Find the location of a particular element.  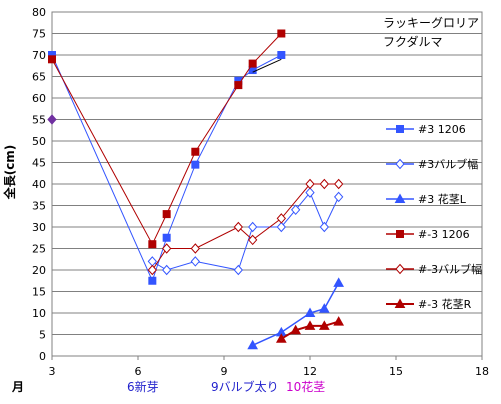

legend-entry: #3バルブ幅 is located at coordinates (432, 164).